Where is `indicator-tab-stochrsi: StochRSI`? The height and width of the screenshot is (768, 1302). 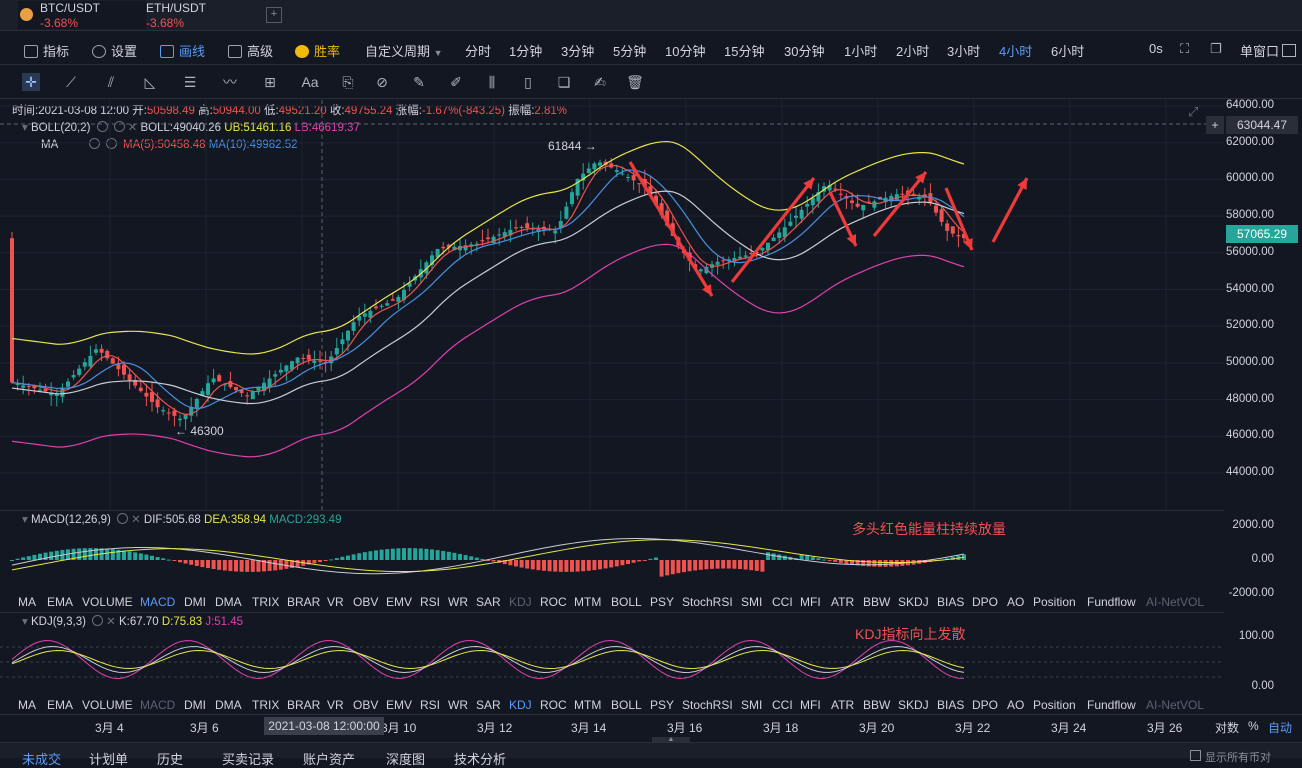
indicator-tab-stochrsi: StochRSI is located at coordinates (707, 602).